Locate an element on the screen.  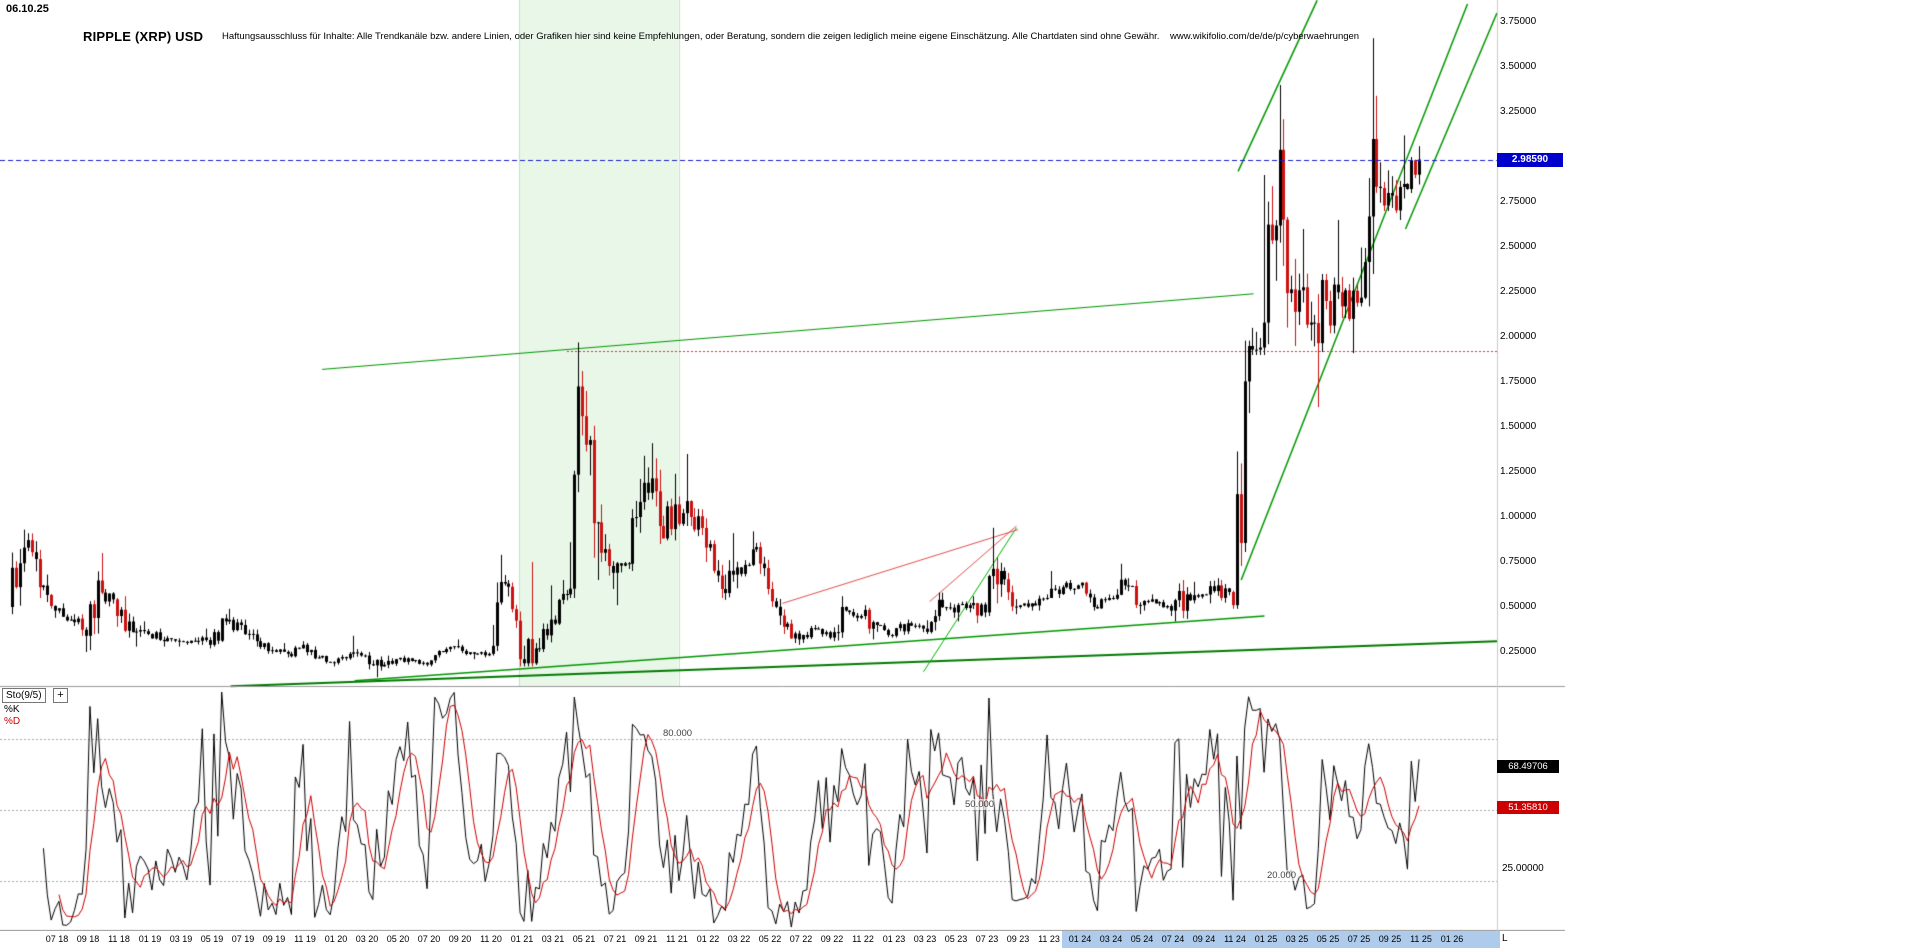
date-axis-label: 11 25 is located at coordinates (1421, 939).